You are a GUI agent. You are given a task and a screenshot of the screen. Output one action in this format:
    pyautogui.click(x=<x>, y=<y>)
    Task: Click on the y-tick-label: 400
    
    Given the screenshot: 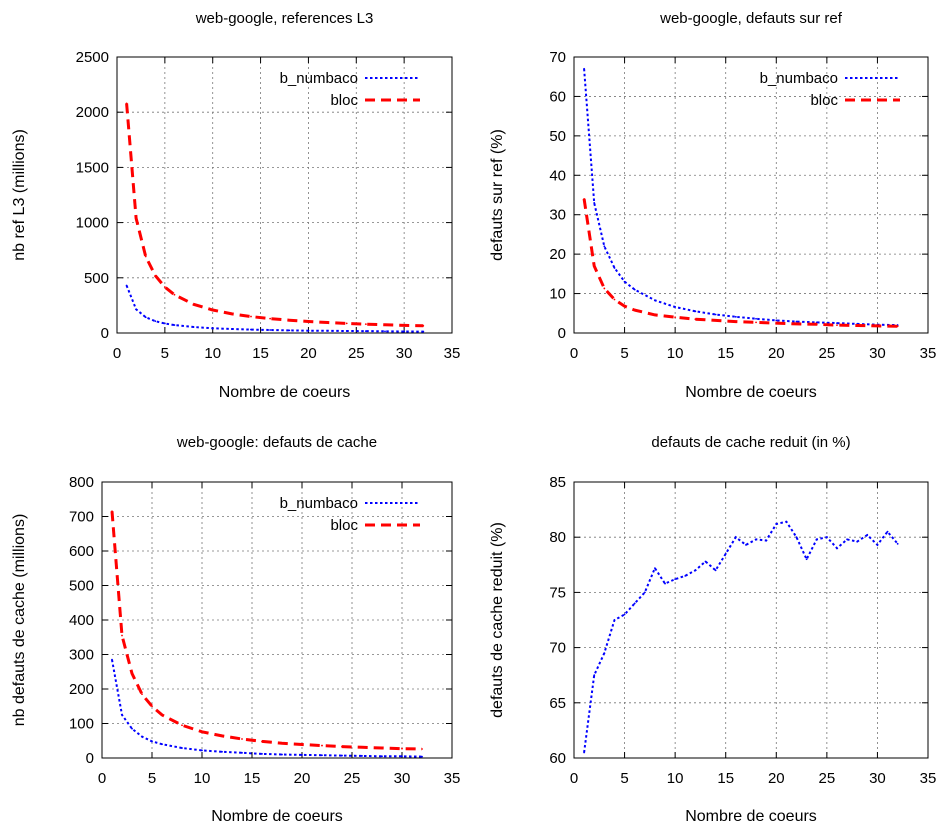 What is the action you would take?
    pyautogui.click(x=81, y=620)
    